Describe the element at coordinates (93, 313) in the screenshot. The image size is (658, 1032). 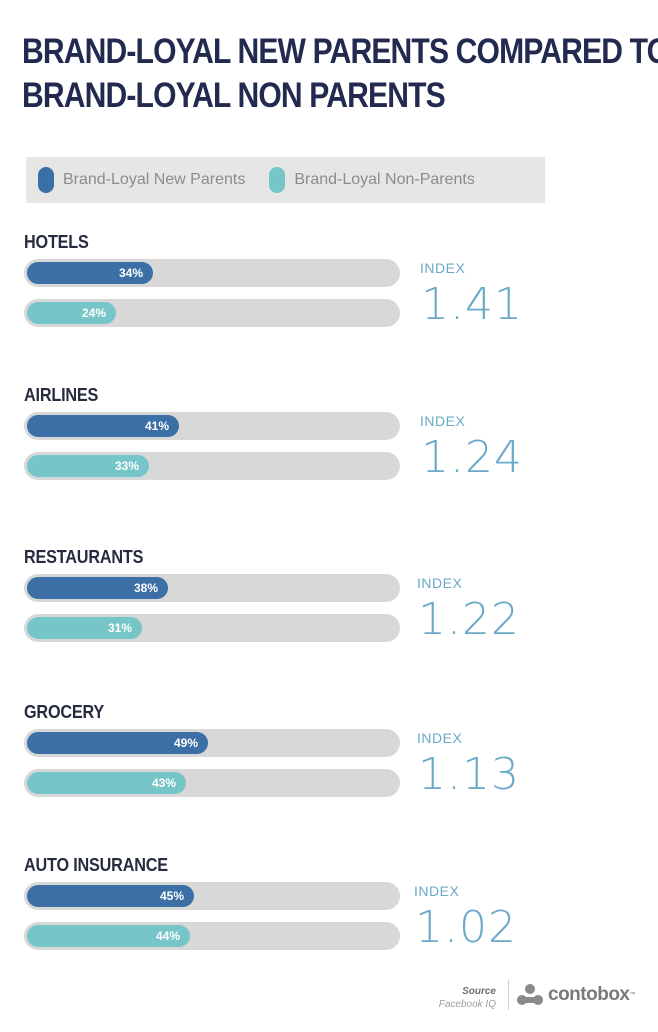
I see `bar-value-label-hotels-non-parents: 24%` at that location.